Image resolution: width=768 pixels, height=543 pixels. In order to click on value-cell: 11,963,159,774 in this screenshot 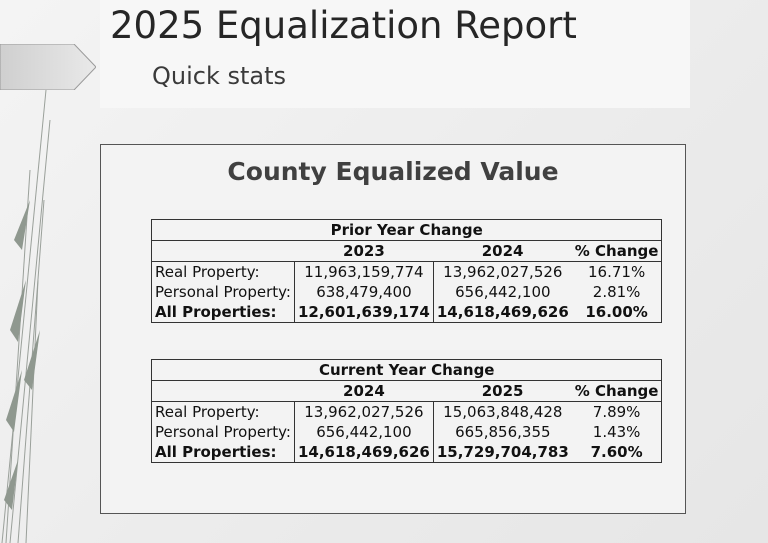, I will do `click(363, 271)`.